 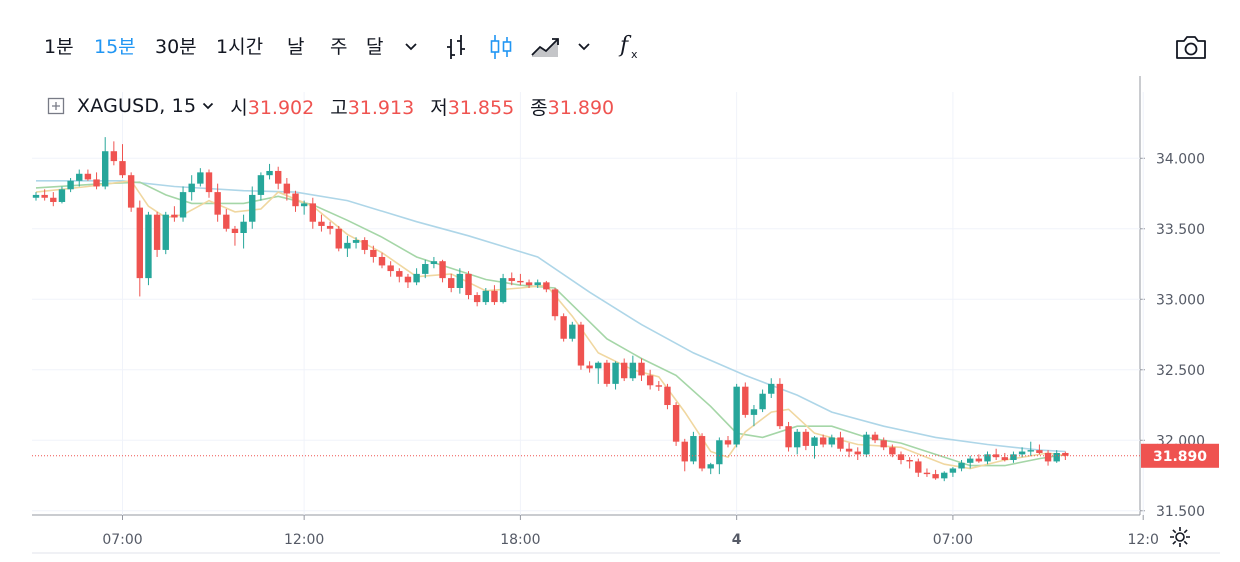 What do you see at coordinates (56, 106) in the screenshot?
I see `expand-square-icon` at bounding box center [56, 106].